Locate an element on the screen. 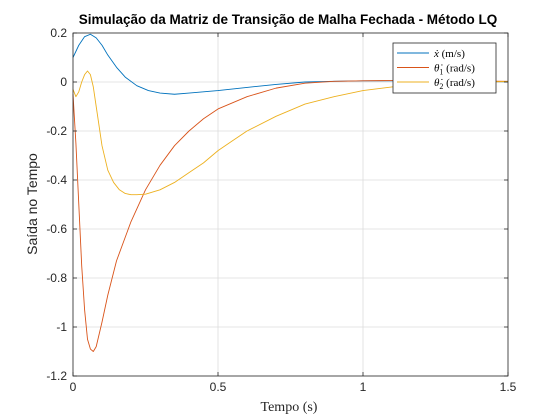  x-tick-label: 0 is located at coordinates (73, 387).